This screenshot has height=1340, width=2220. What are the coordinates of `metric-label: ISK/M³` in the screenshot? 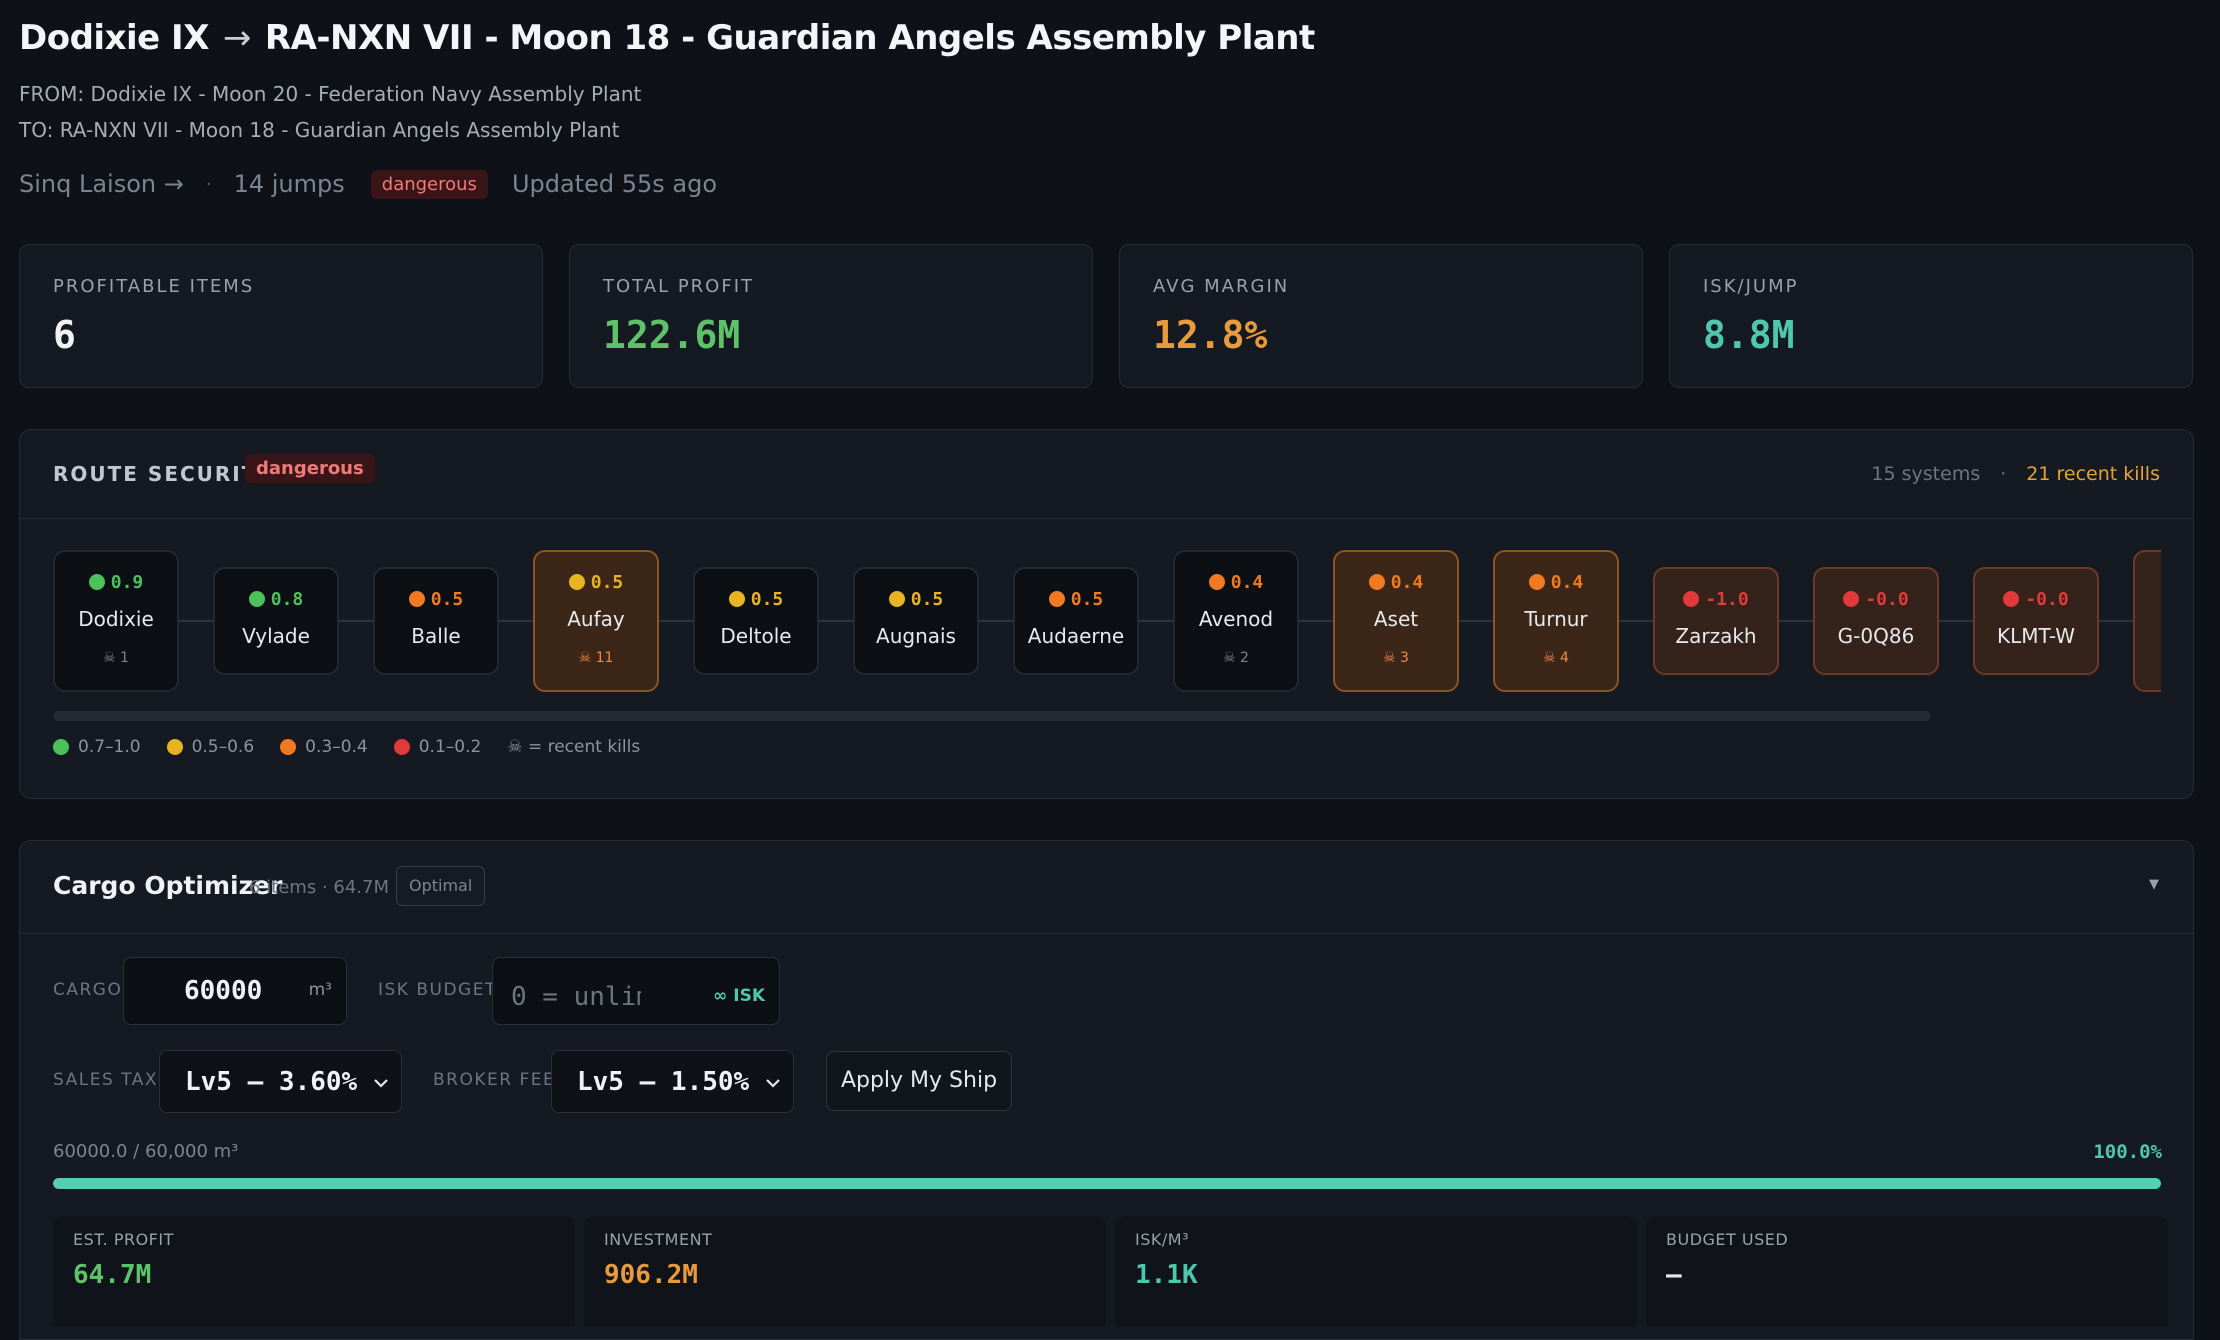 It's located at (1162, 1239).